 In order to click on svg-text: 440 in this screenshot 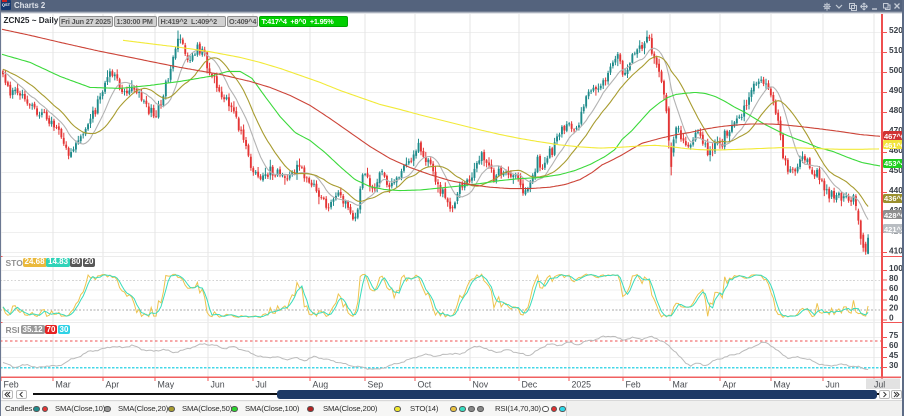, I will do `click(896, 190)`.